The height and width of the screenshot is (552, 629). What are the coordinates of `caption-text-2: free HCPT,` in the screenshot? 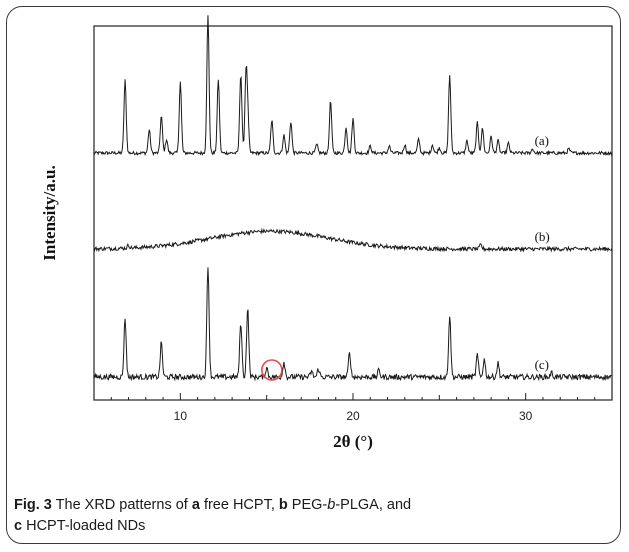 It's located at (239, 505).